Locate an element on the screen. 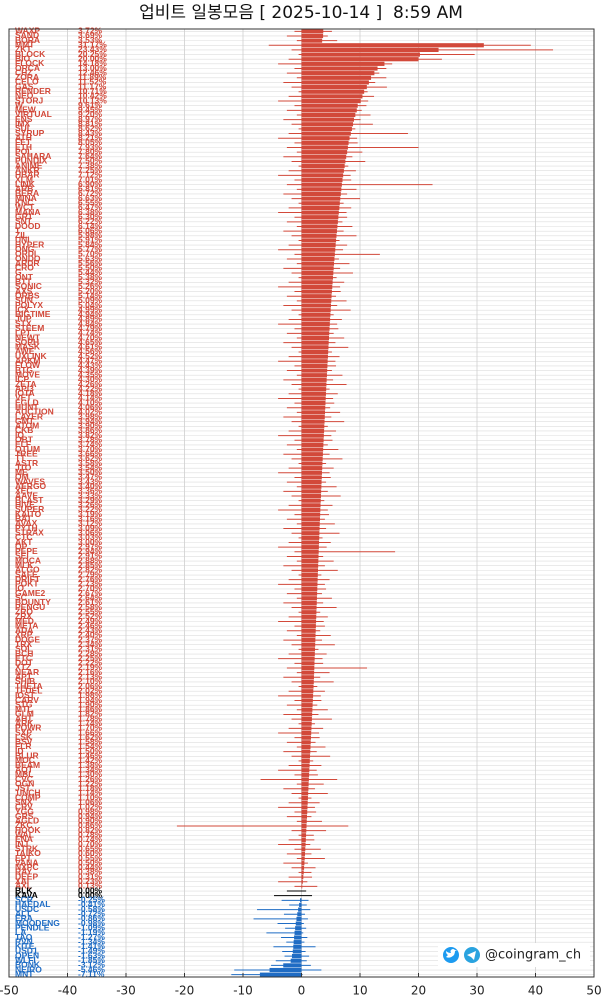 This screenshot has height=999, width=602. row-value-label: 1.78% is located at coordinates (90, 718).